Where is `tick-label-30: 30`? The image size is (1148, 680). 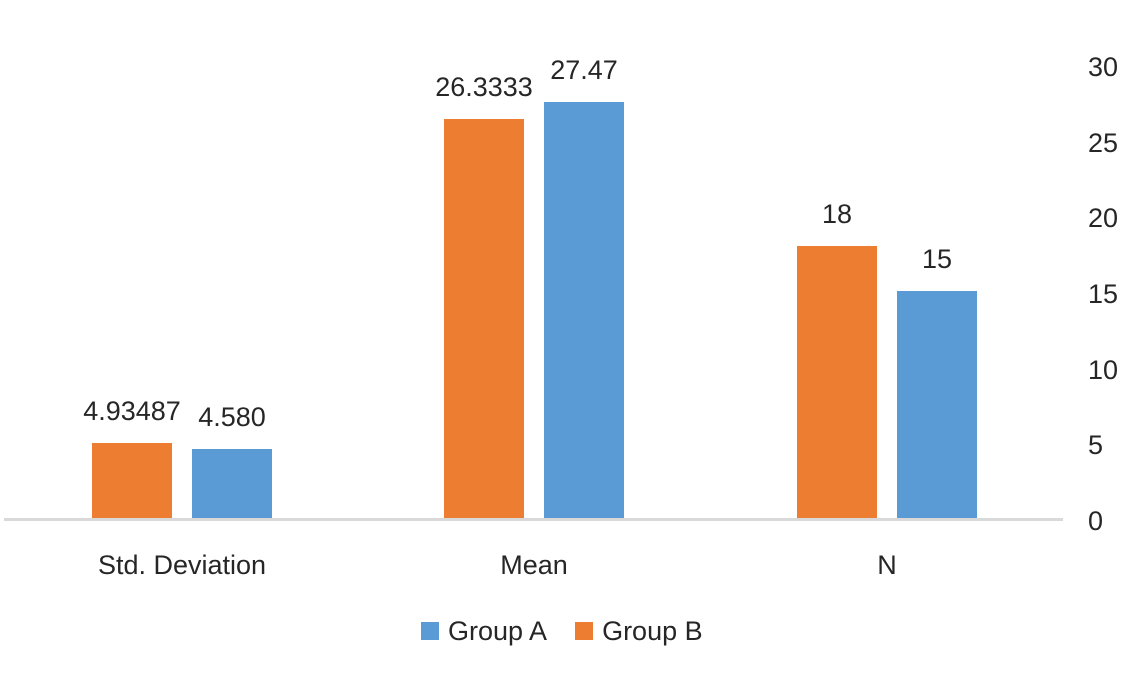
tick-label-30: 30 is located at coordinates (1103, 67).